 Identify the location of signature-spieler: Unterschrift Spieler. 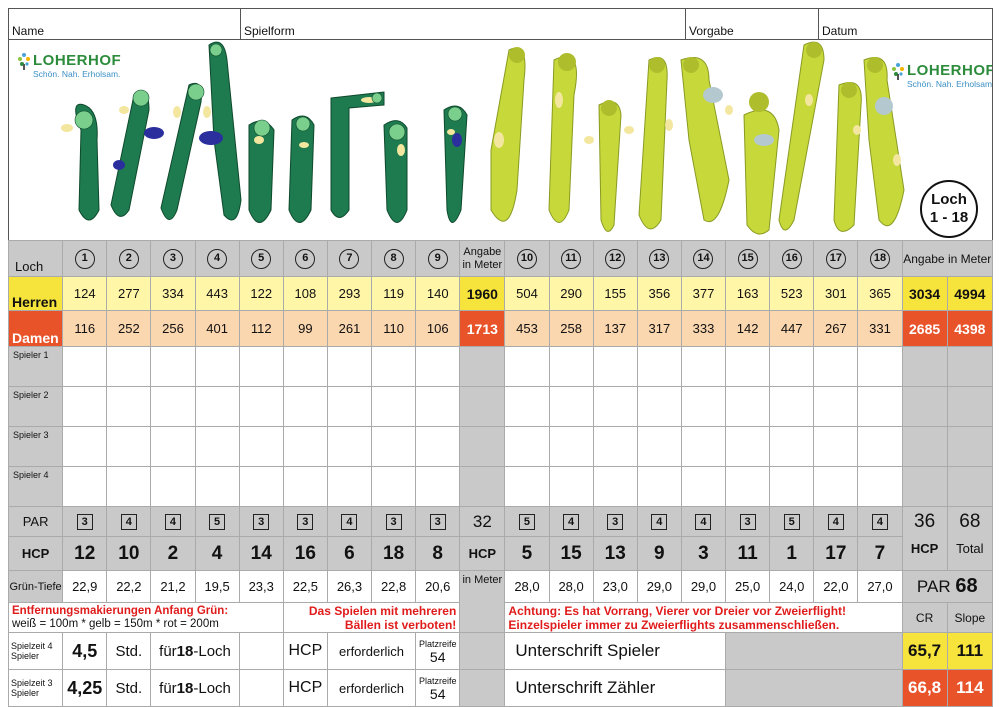
(615, 651).